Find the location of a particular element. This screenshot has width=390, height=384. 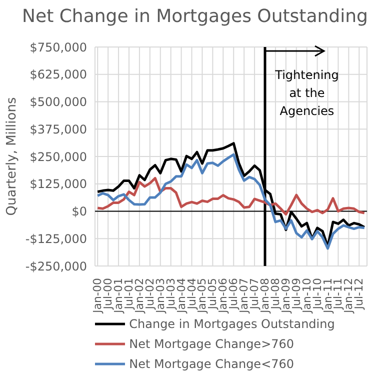

line-series is located at coordinates (231, 196).